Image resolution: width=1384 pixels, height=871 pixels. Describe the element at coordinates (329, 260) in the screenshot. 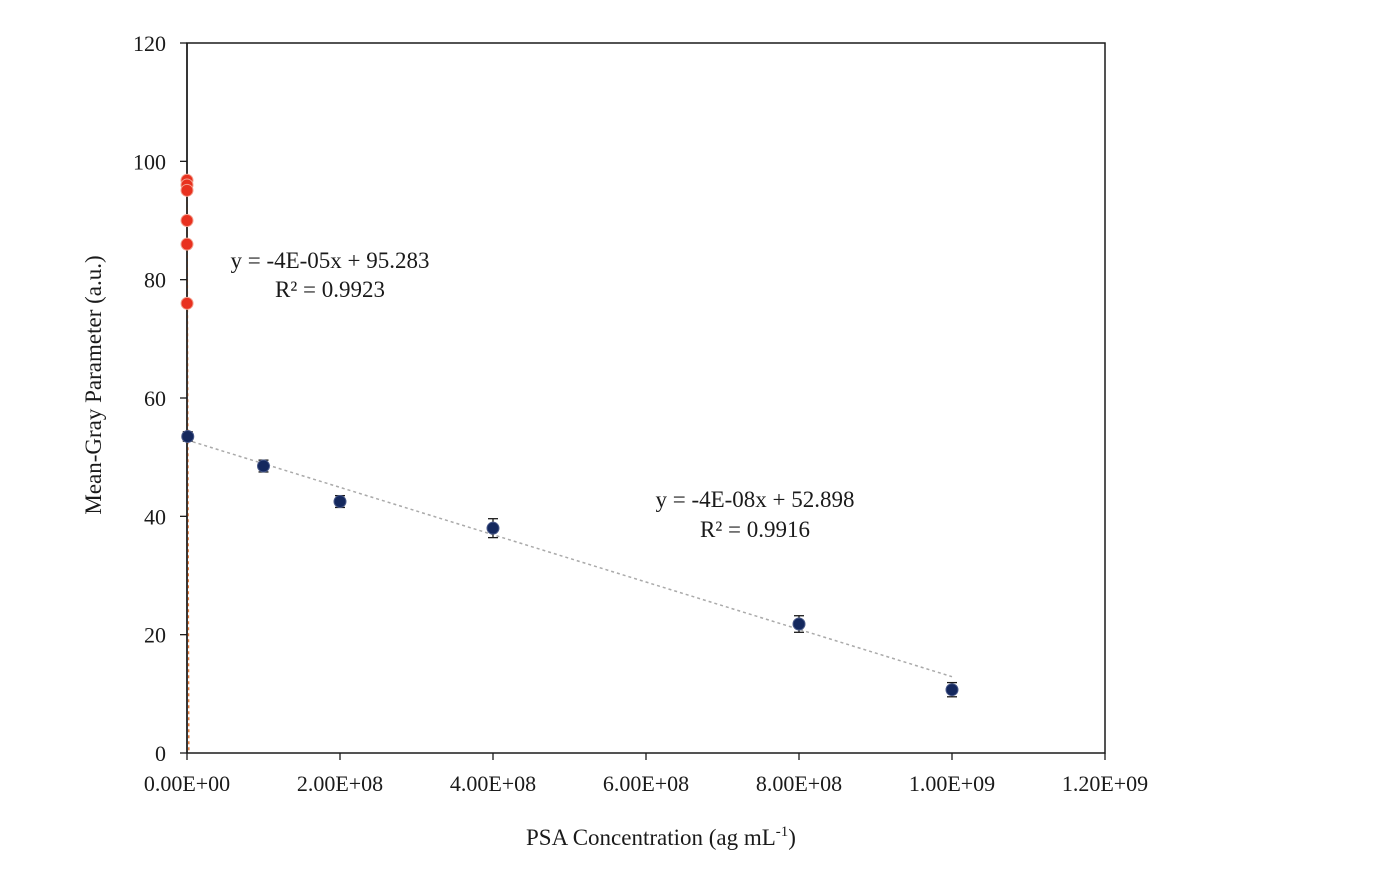

I see `red-series-equation: y = -4E-05x + 95.283` at that location.